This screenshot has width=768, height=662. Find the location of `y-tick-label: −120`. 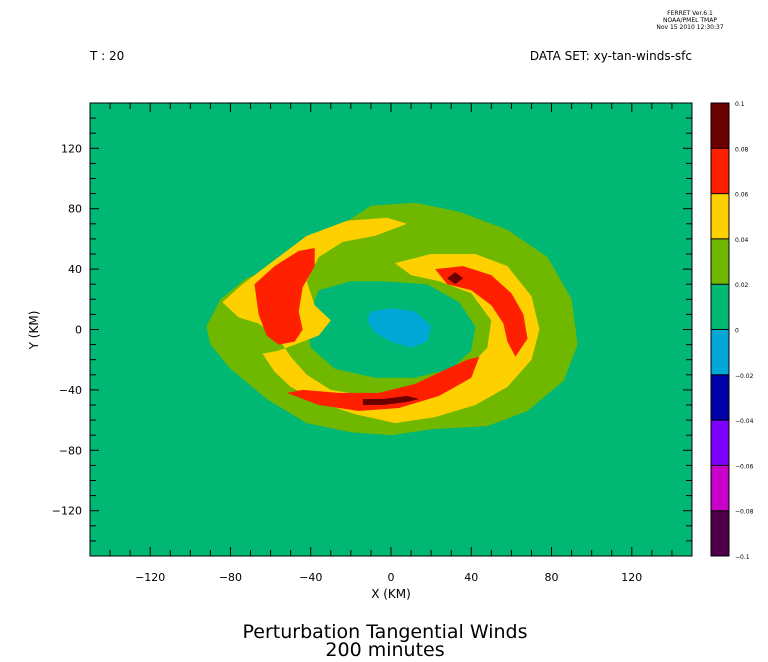

y-tick-label: −120 is located at coordinates (67, 511).